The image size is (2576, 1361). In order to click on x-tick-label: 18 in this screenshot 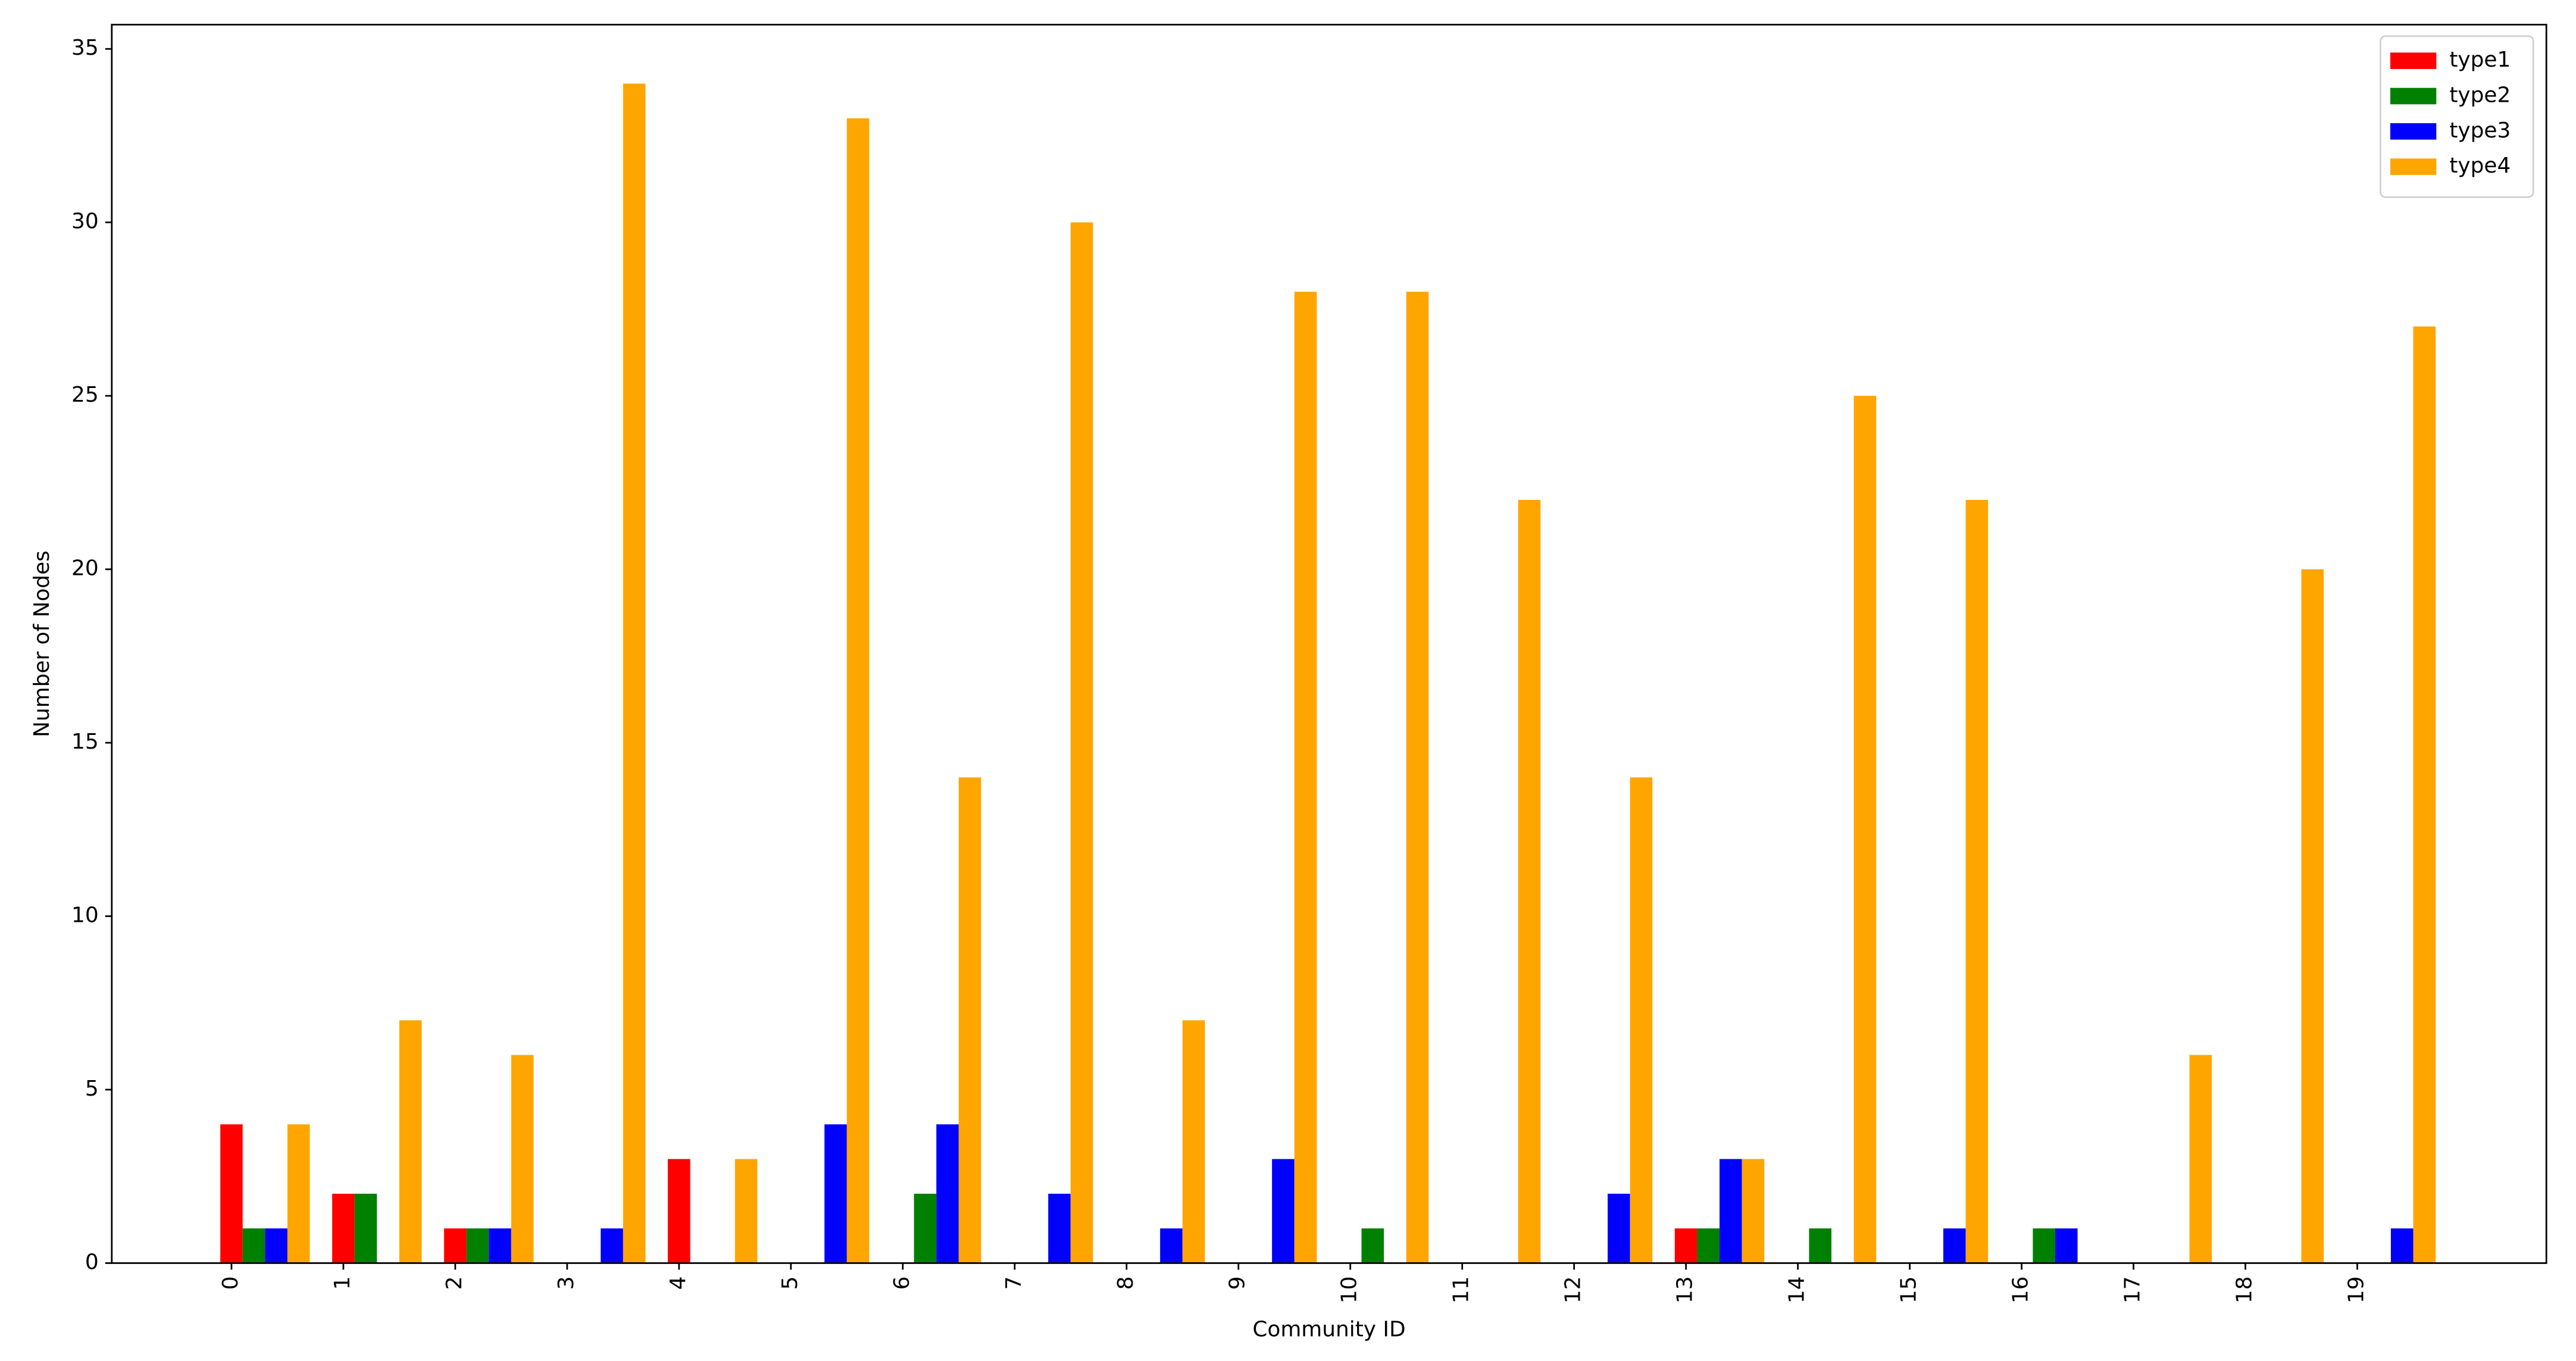, I will do `click(2245, 1290)`.